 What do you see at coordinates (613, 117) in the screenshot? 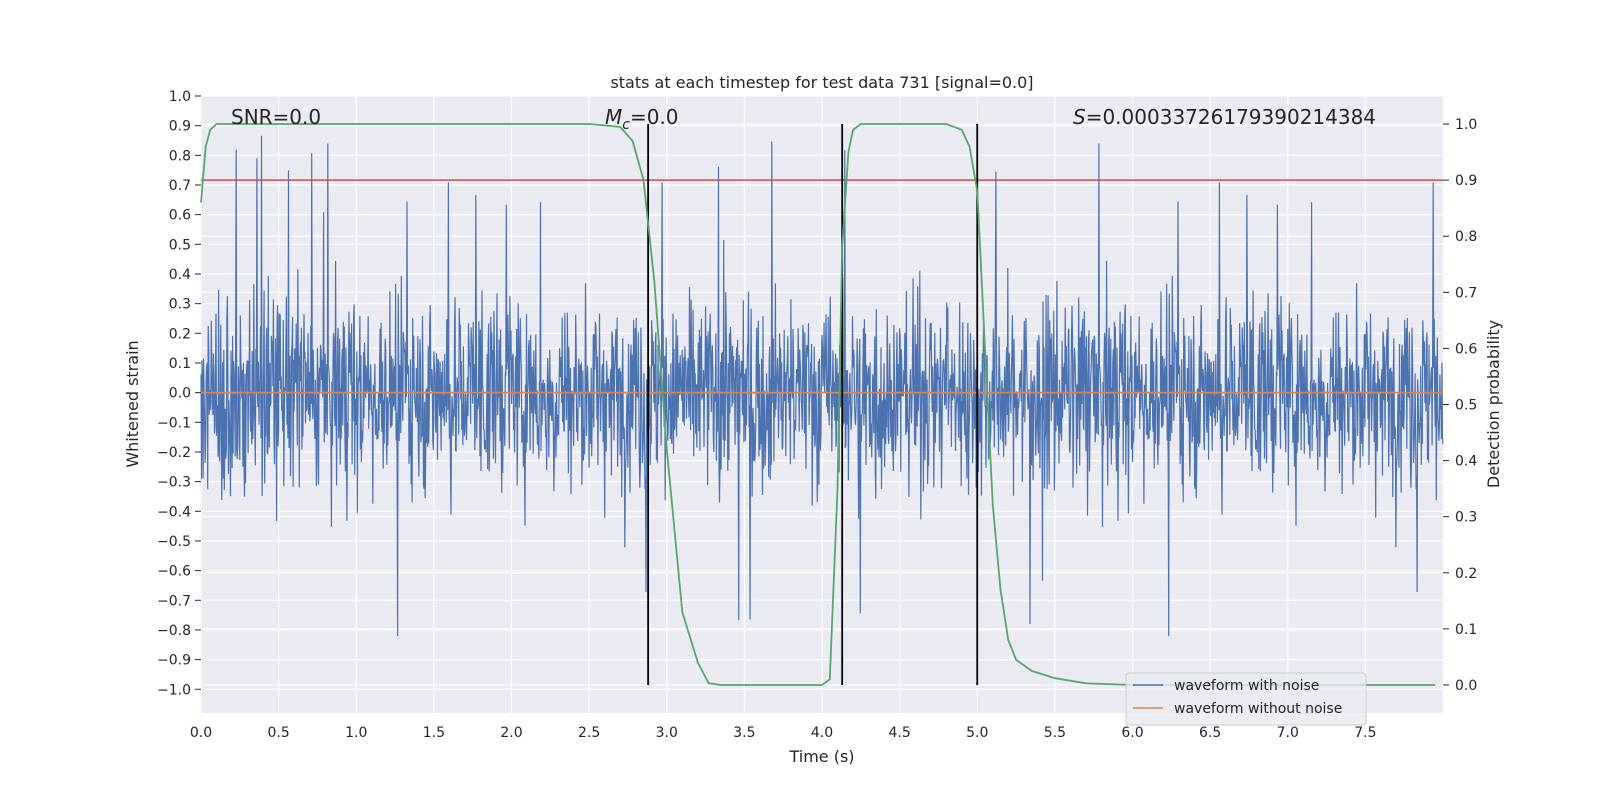
I see `mc-symbol: M` at bounding box center [613, 117].